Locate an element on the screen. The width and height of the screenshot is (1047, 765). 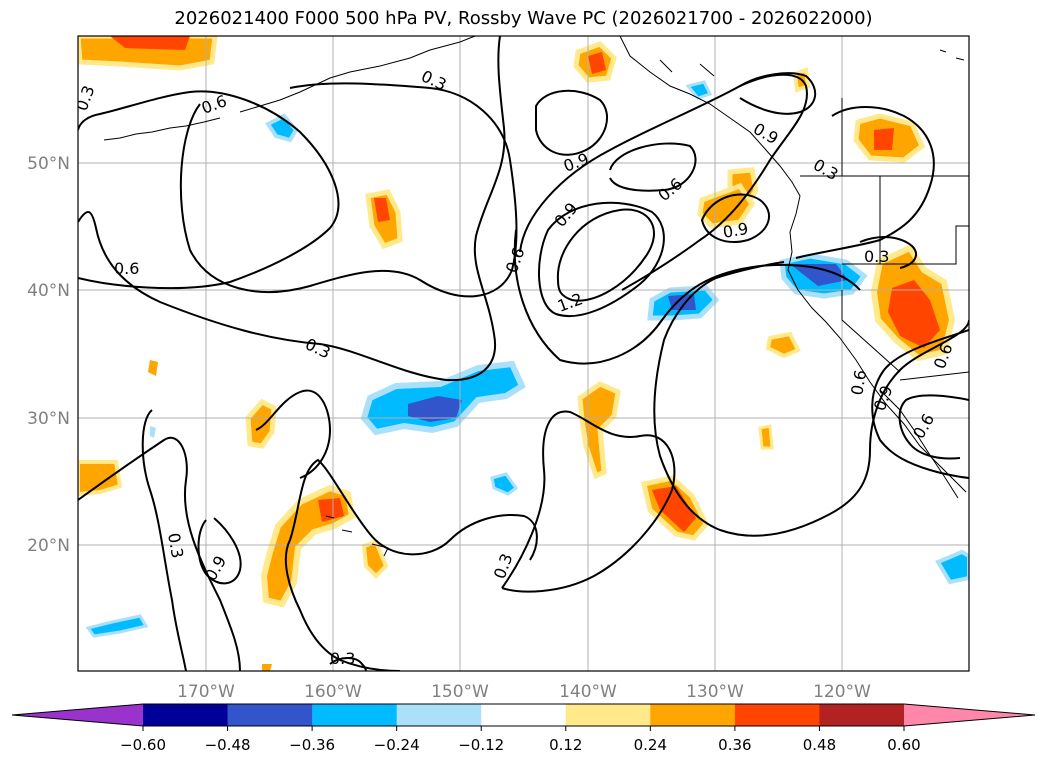
colorbar-extend-high is located at coordinates (969, 715).